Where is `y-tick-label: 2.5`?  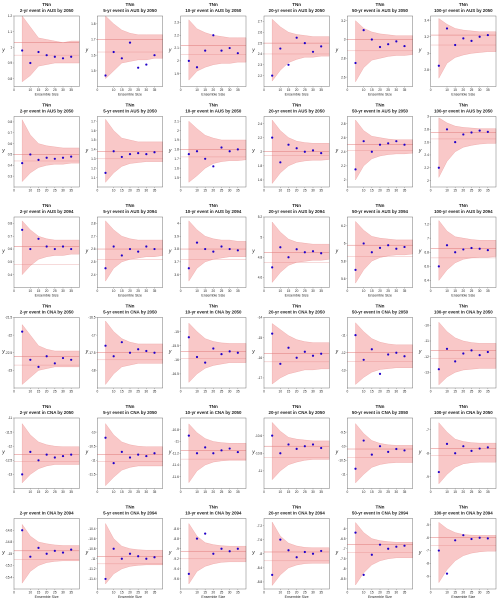
y-tick-label: 2.5 is located at coordinates (260, 43).